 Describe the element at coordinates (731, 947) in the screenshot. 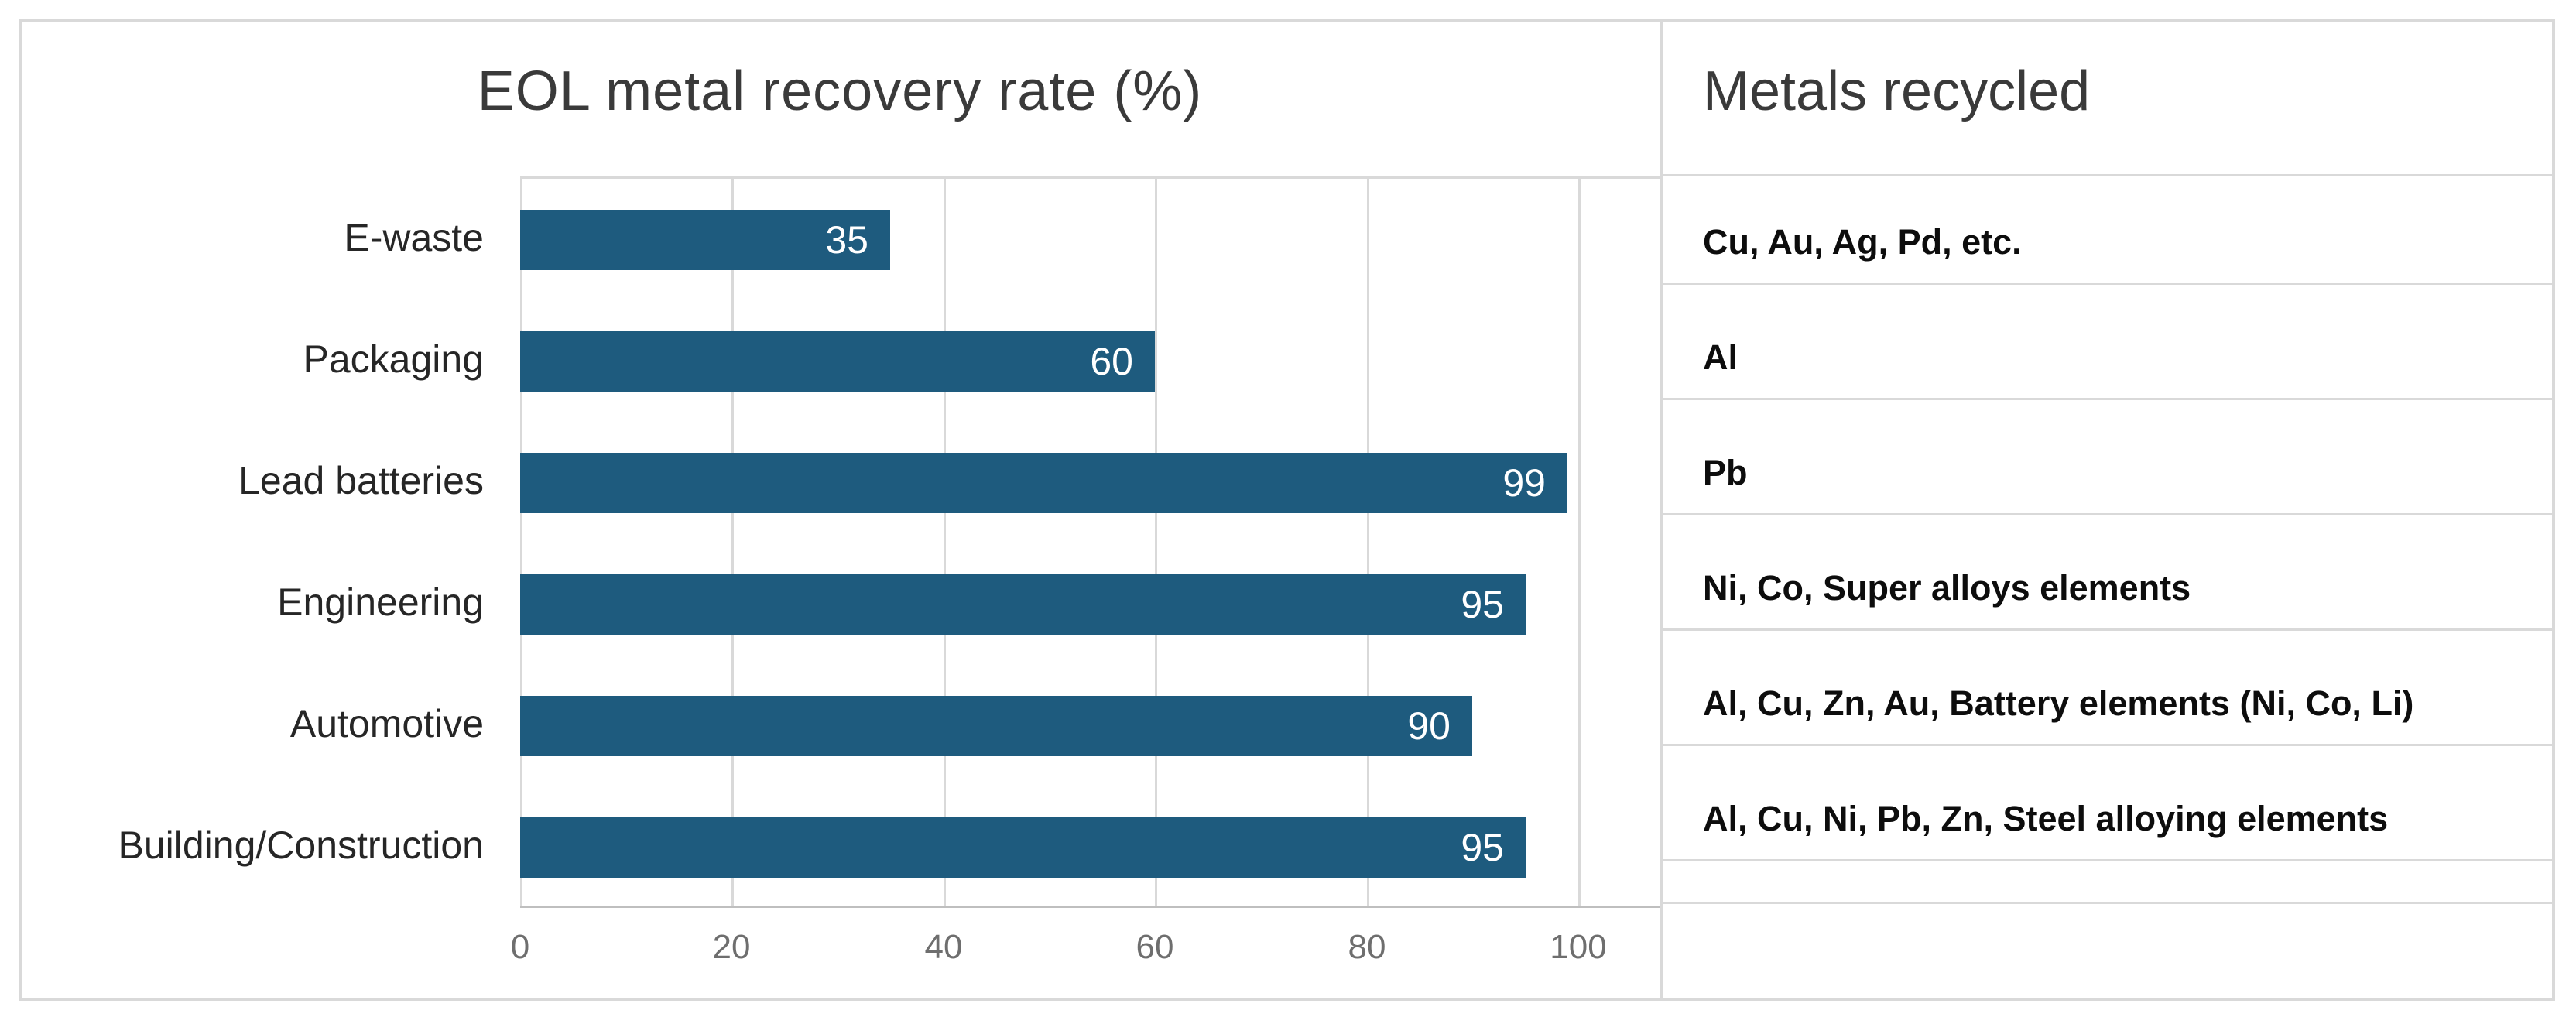

I see `x-tick-20: 20` at that location.